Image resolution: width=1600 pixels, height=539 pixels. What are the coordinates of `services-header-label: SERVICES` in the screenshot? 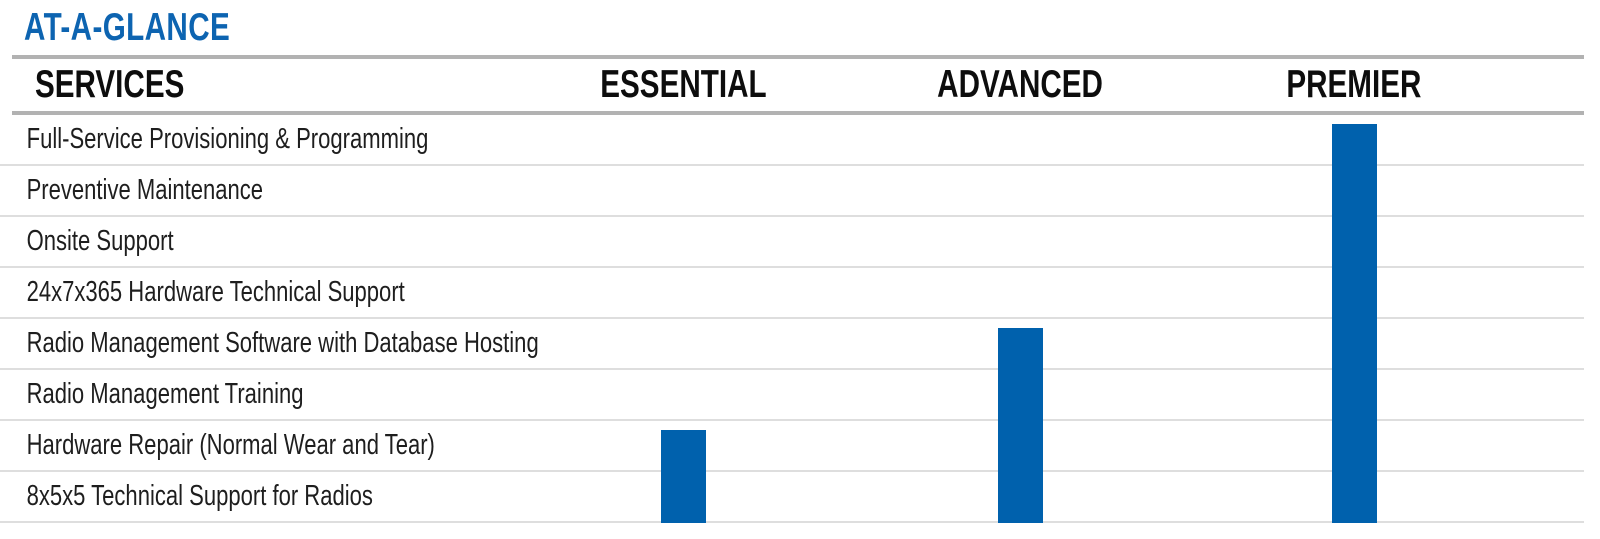 It's located at (110, 84).